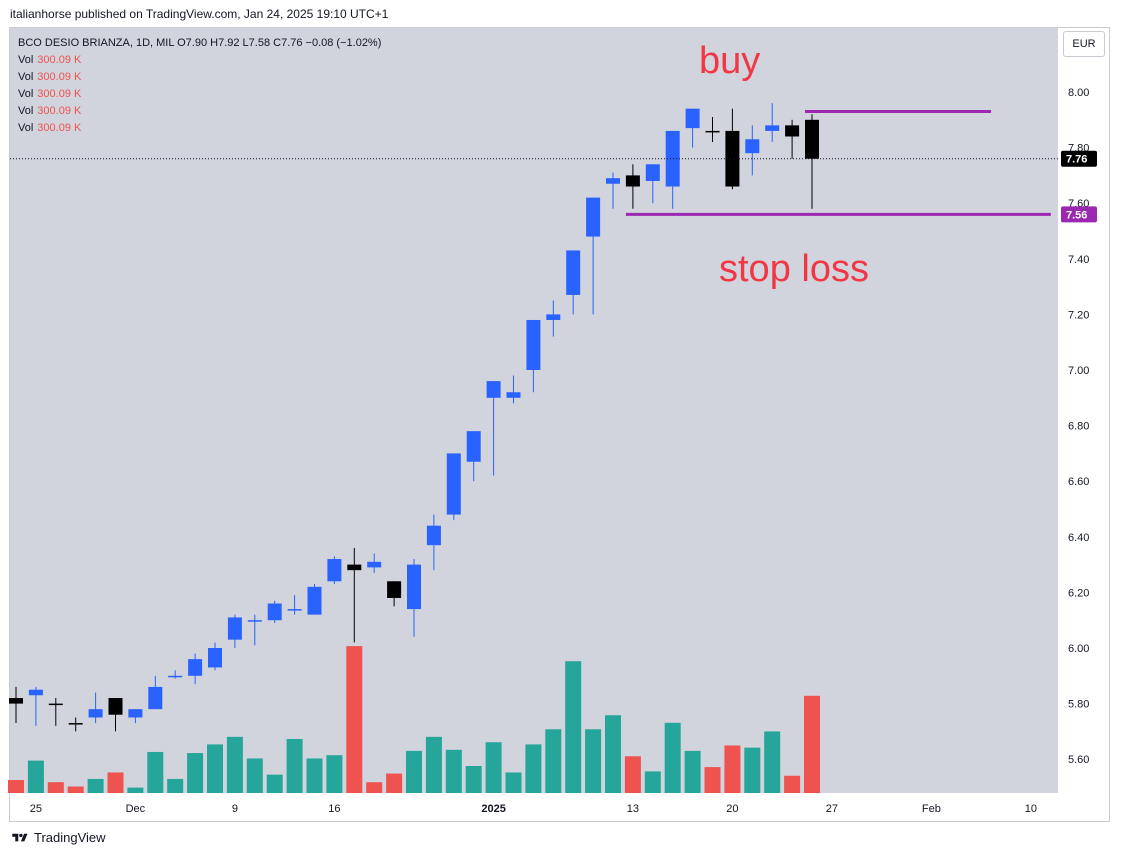 This screenshot has width=1121, height=857. I want to click on footer-brand: TradingView, so click(70, 837).